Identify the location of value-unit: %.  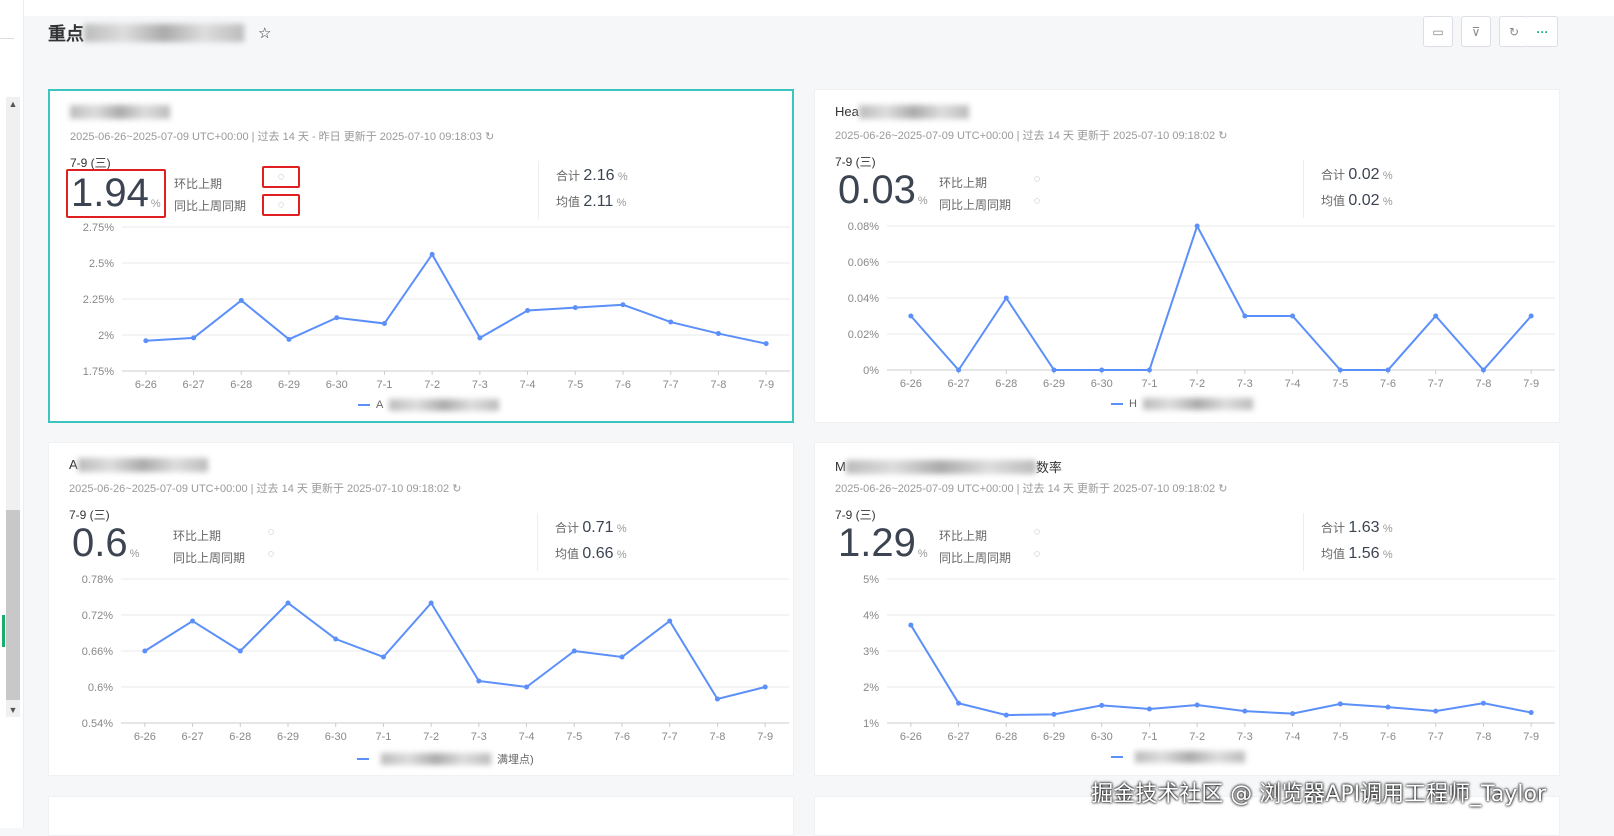
(134, 554).